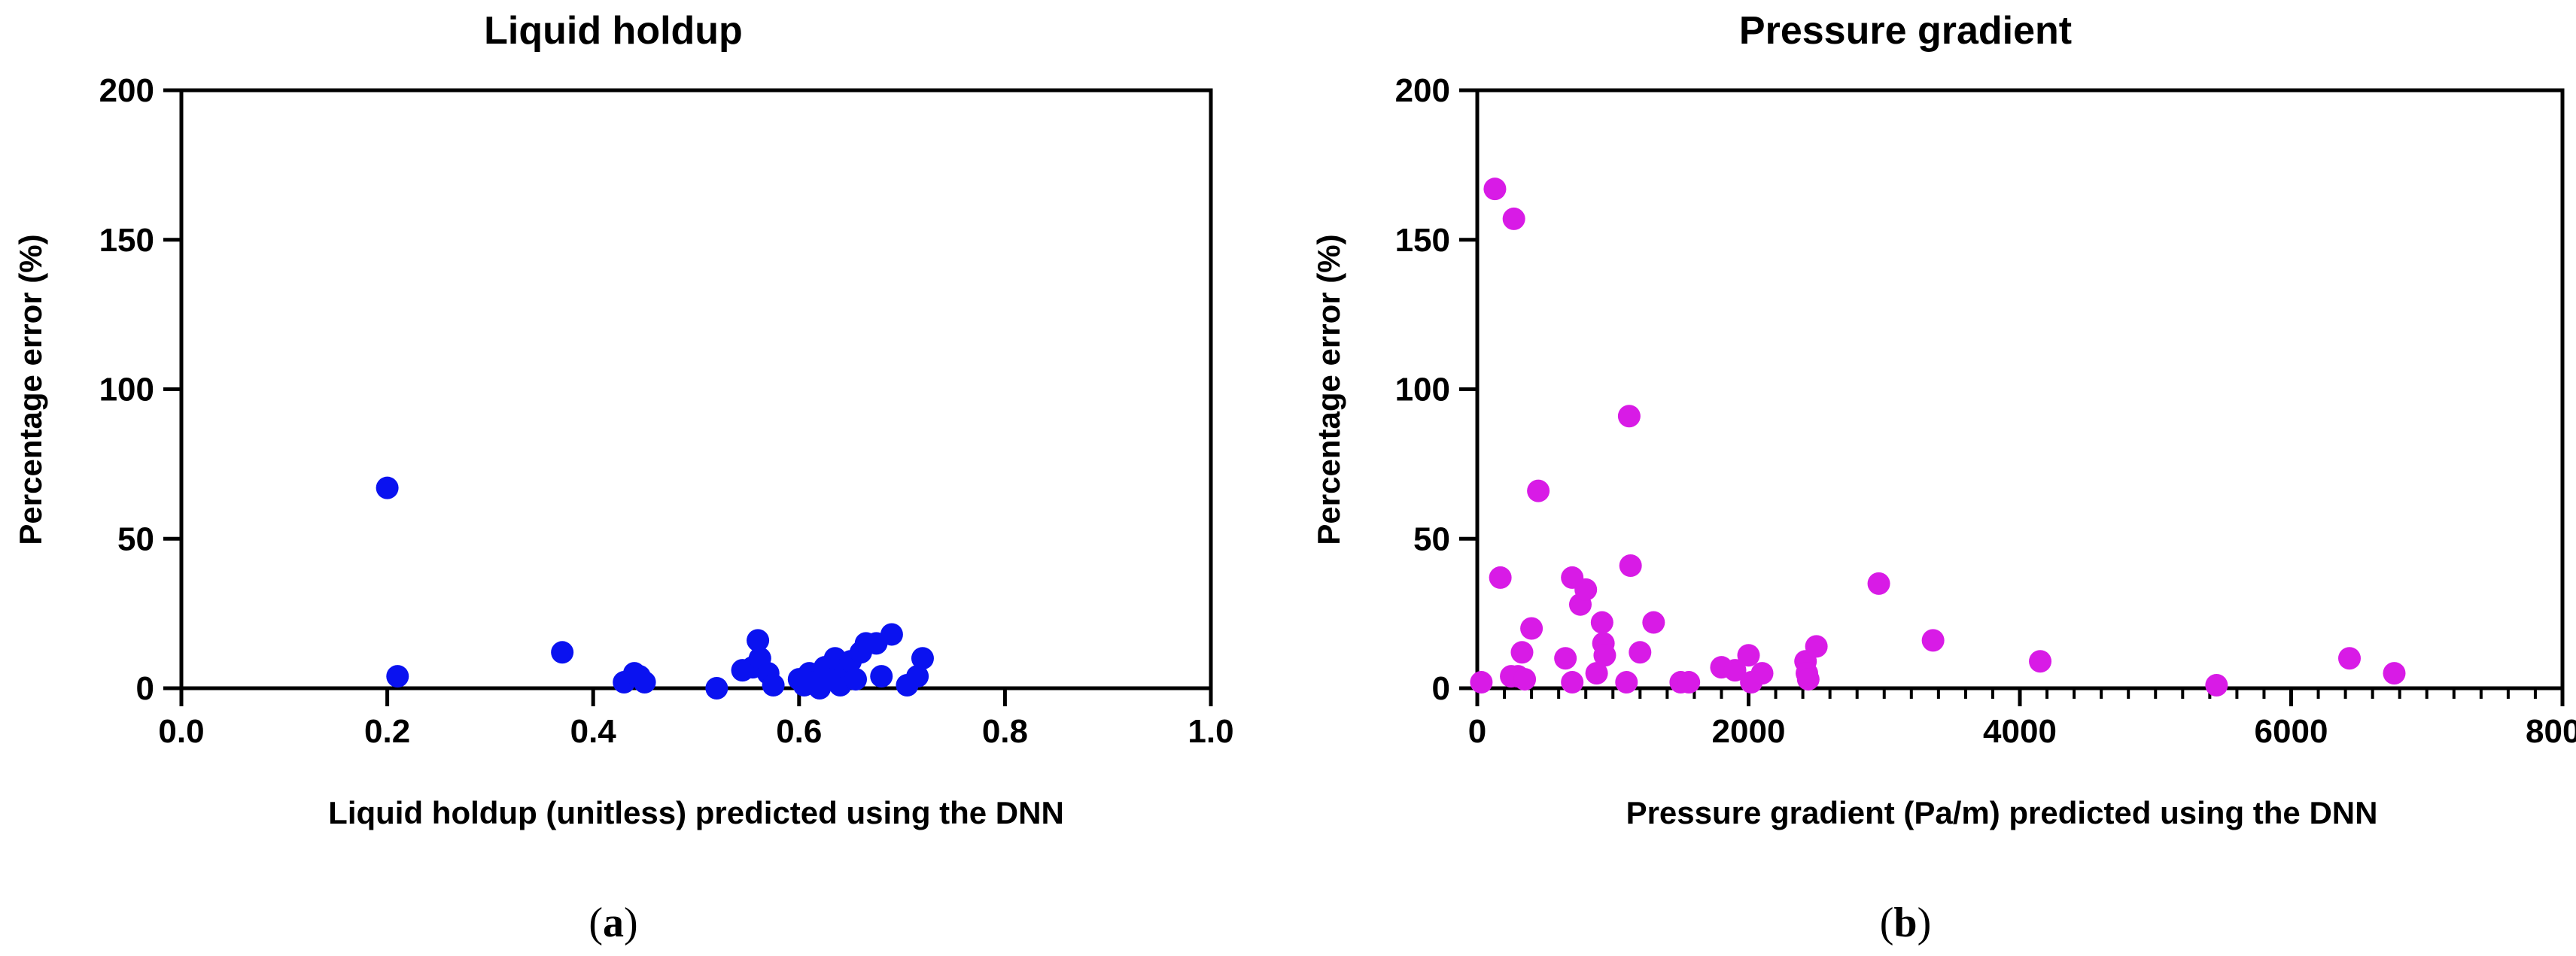 This screenshot has height=956, width=2576. I want to click on y-tick-label-a: 0, so click(145, 689).